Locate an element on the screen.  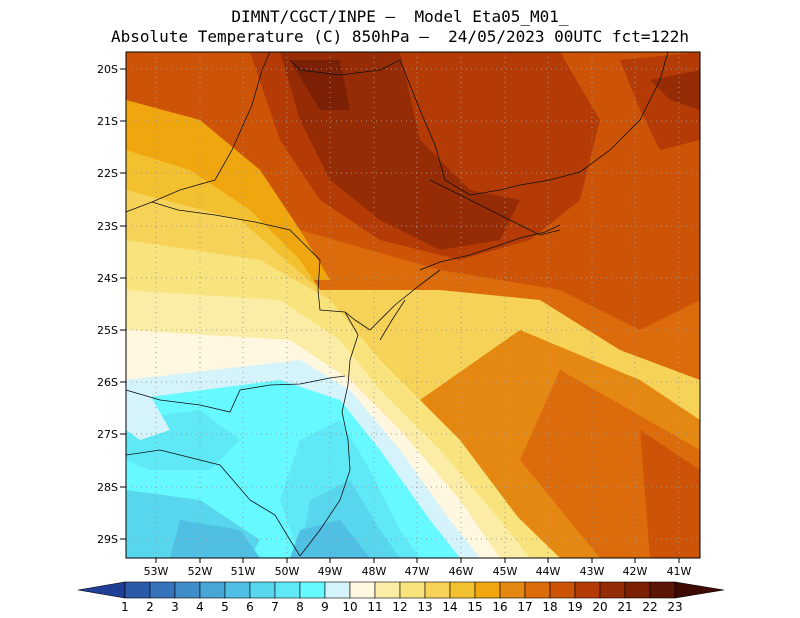
lat-label: 22S is located at coordinates (107, 173).